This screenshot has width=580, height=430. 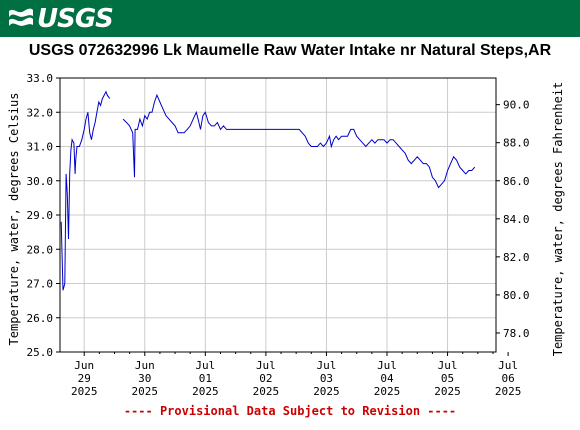 I want to click on x-tick-label: 30, so click(x=144, y=378).